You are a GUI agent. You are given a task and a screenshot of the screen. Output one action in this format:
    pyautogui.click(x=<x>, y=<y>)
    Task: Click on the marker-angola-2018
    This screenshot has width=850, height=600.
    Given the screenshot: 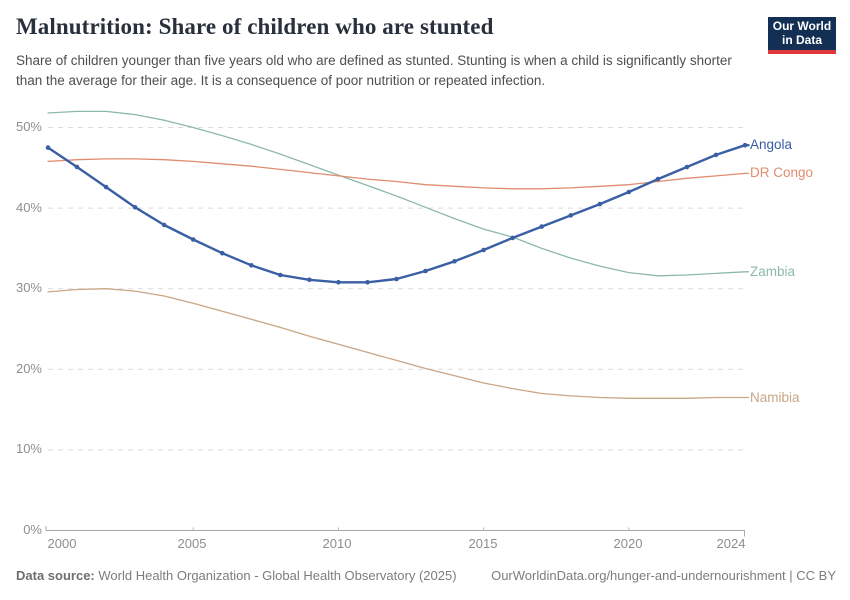 What is the action you would take?
    pyautogui.click(x=571, y=215)
    